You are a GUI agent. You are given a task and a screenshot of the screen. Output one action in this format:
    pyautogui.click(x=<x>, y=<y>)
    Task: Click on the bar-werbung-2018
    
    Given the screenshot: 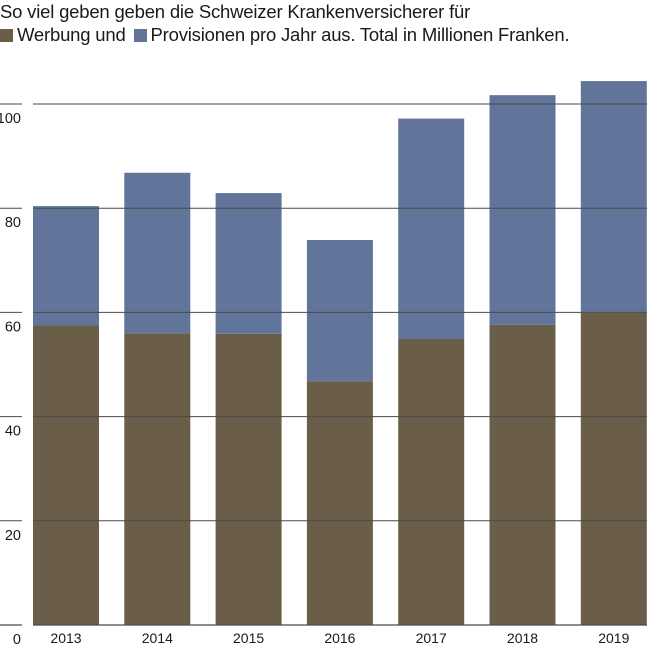 What is the action you would take?
    pyautogui.click(x=522, y=474)
    